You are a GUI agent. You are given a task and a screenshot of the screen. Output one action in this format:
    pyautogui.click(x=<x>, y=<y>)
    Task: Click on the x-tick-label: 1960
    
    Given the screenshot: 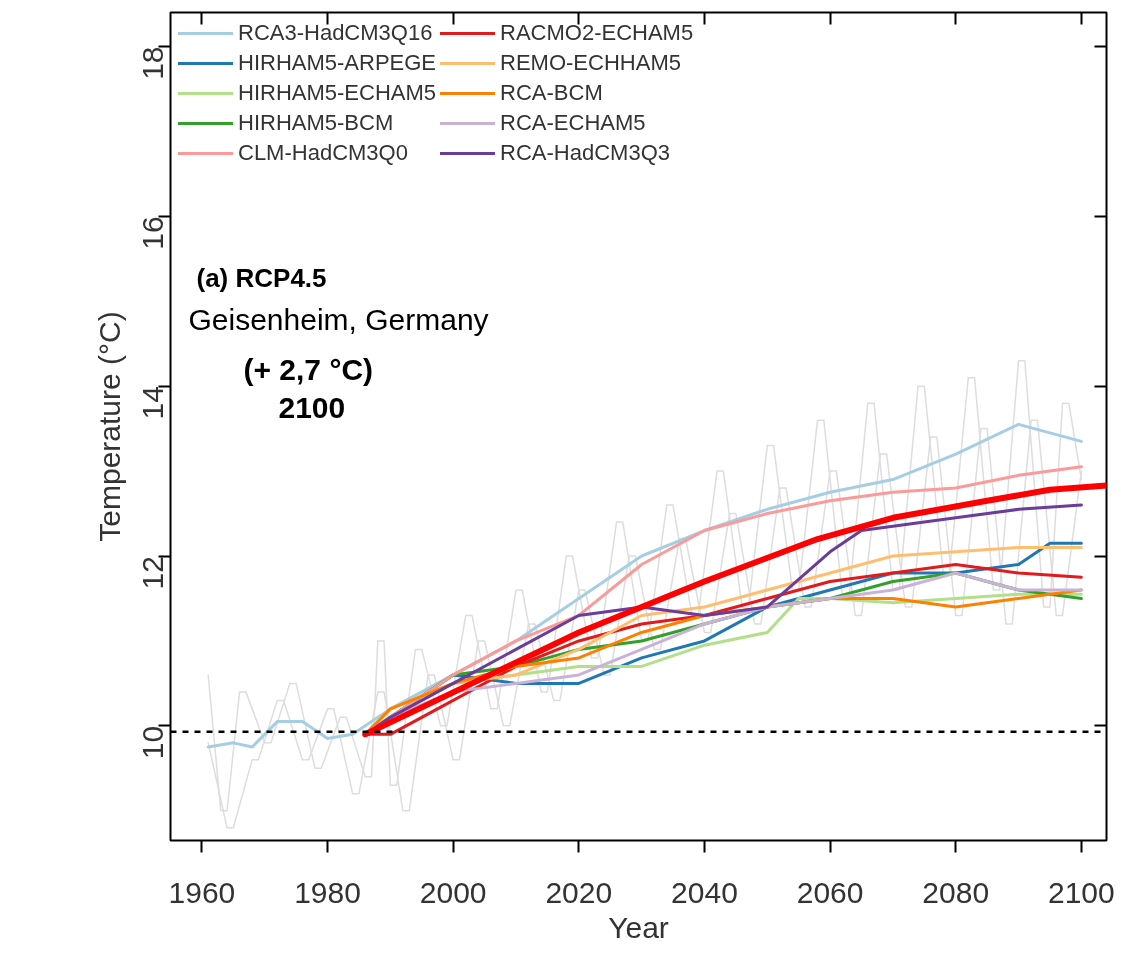 What is the action you would take?
    pyautogui.click(x=202, y=892)
    